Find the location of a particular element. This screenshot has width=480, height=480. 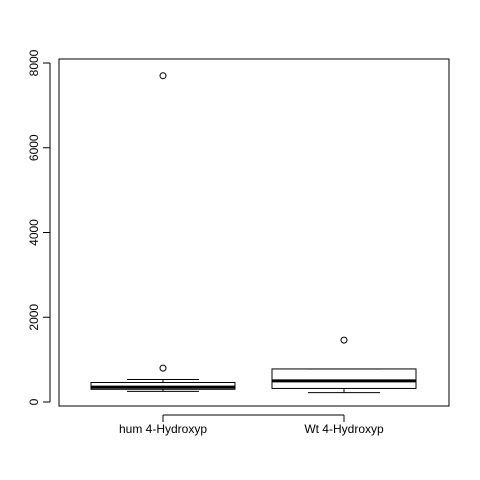

y-tick-label: 2000 is located at coordinates (34, 317).